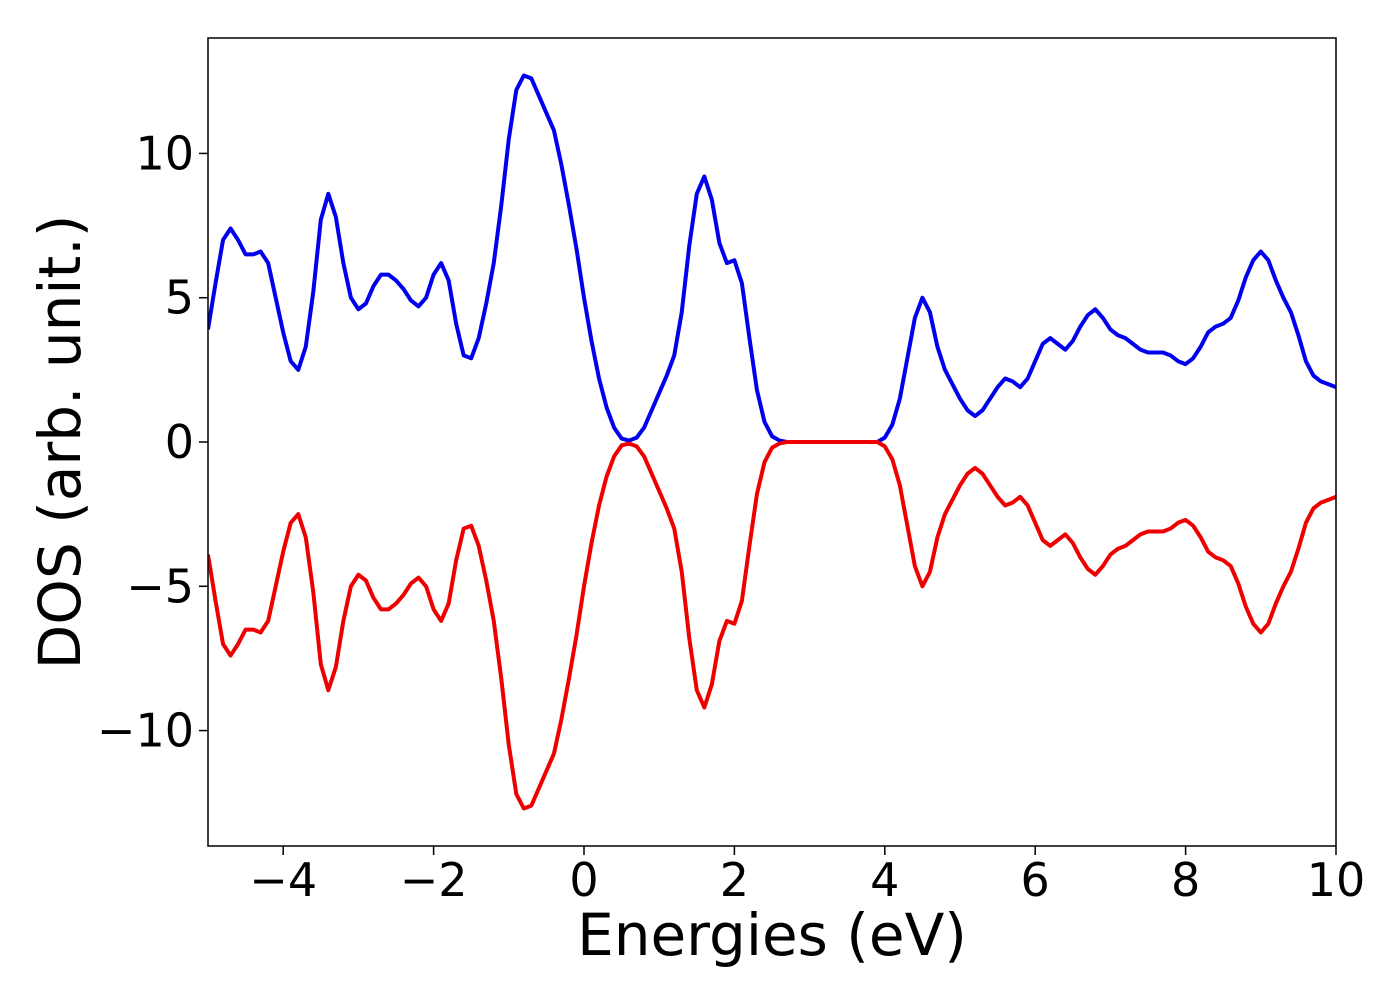  I want to click on y-tick-label: 5, so click(179, 298).